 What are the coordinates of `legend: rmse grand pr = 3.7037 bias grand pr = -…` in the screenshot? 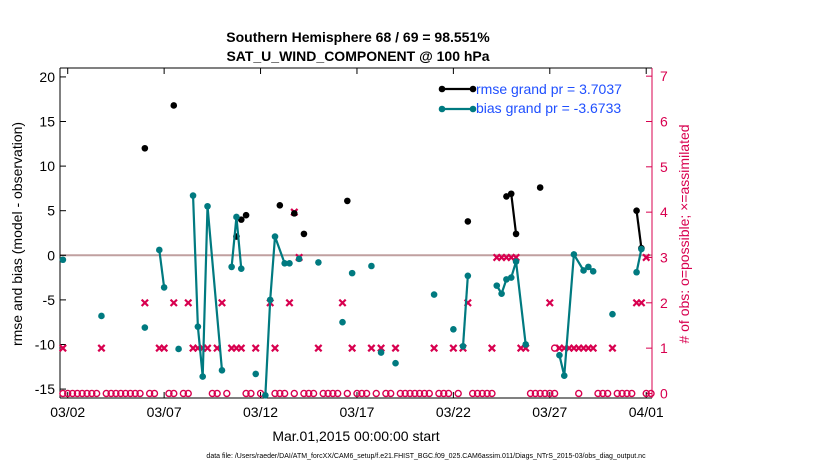 It's located at (541, 98).